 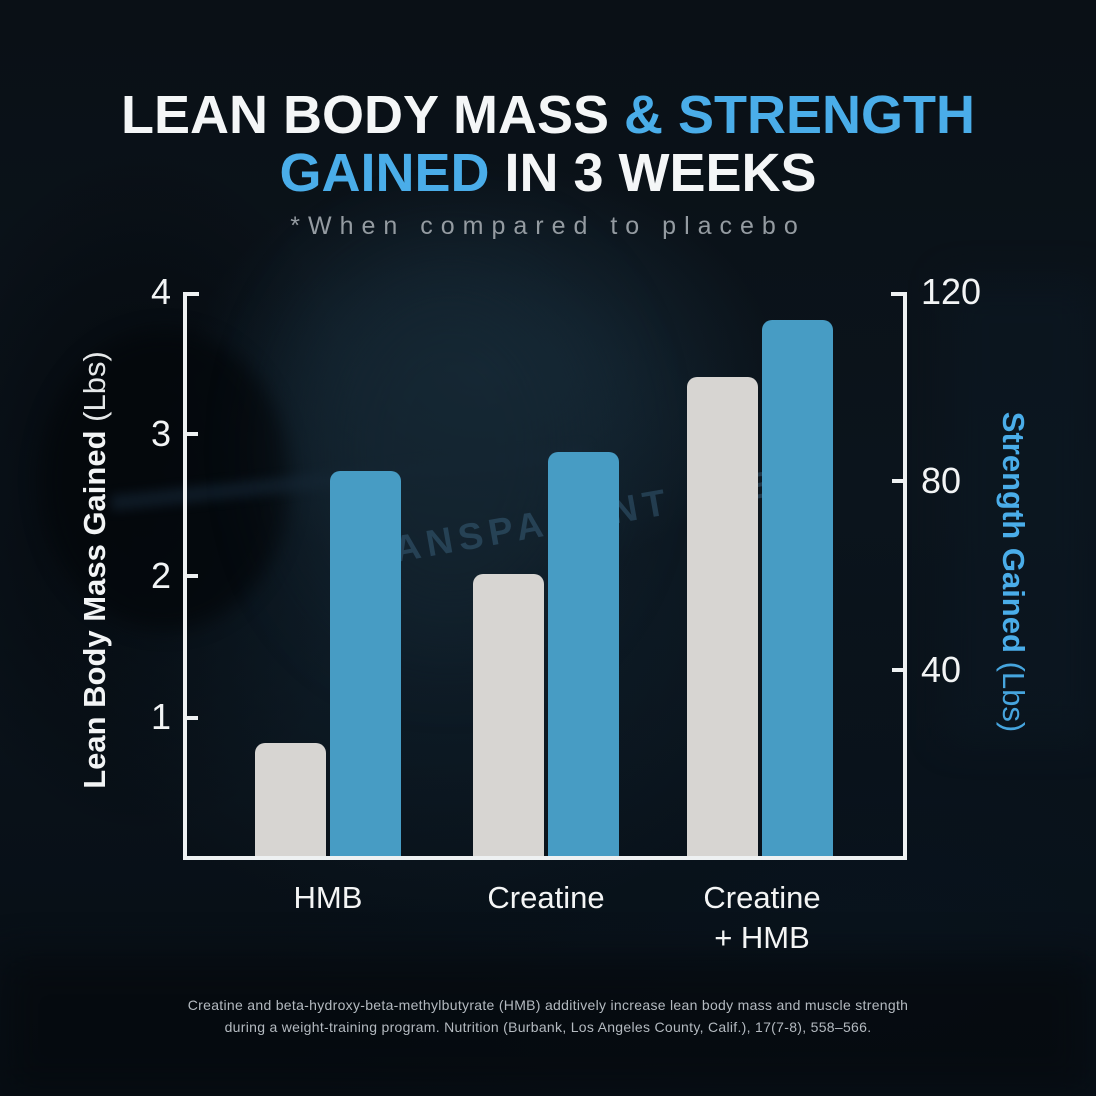 What do you see at coordinates (546, 654) in the screenshot?
I see `bar-group-creatine` at bounding box center [546, 654].